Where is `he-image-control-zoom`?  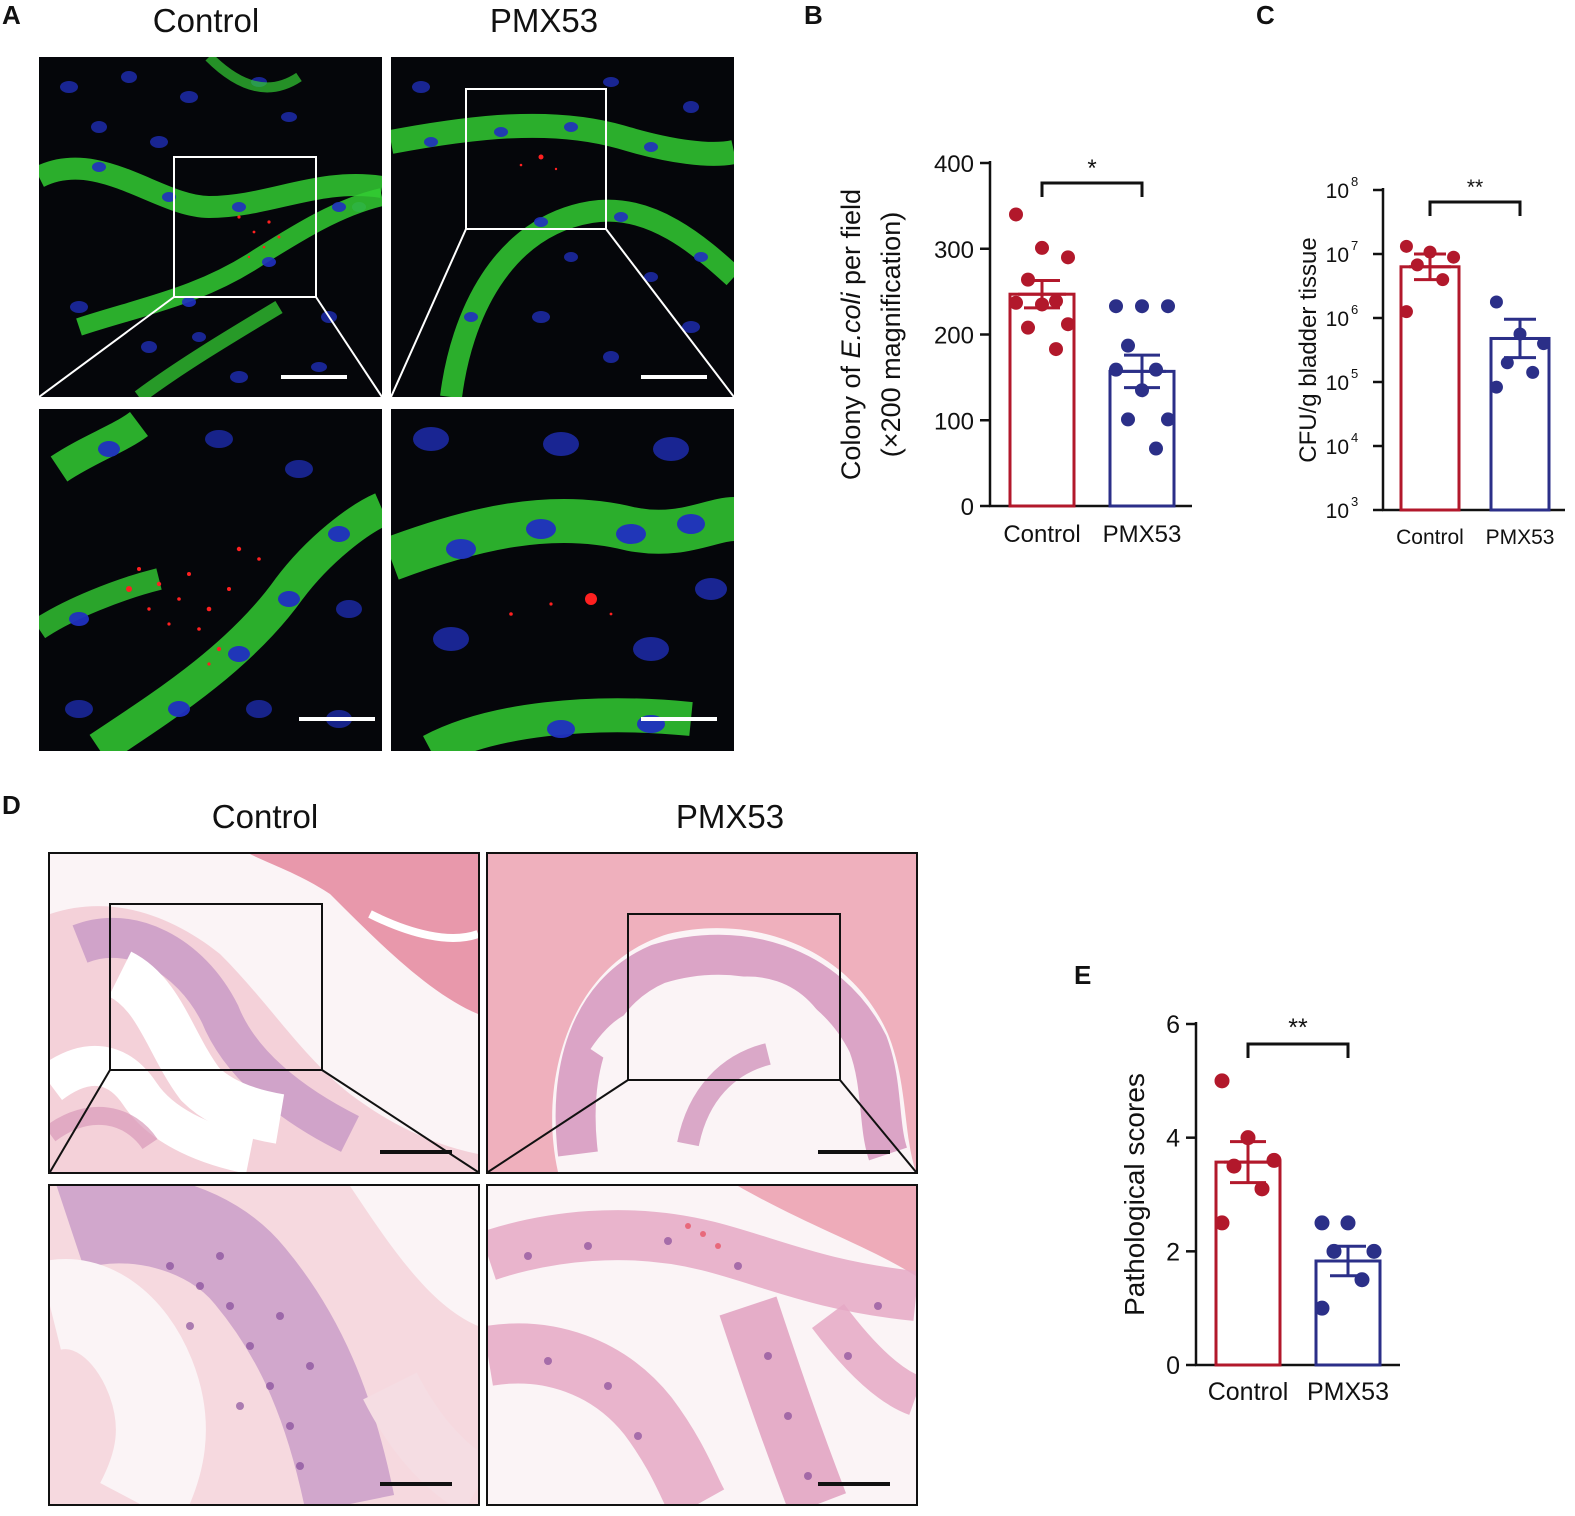
he-image-control-zoom is located at coordinates (264, 1345).